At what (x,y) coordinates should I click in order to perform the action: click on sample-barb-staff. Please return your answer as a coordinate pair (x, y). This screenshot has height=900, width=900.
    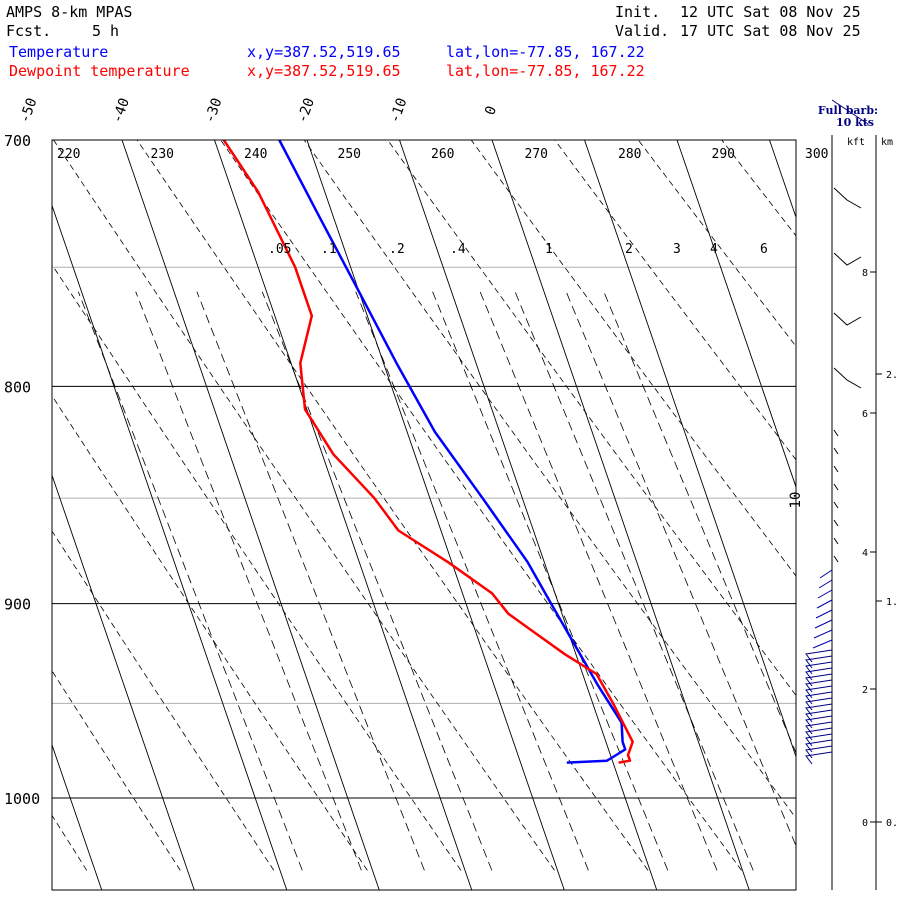
    Looking at the image, I should click on (850, 112).